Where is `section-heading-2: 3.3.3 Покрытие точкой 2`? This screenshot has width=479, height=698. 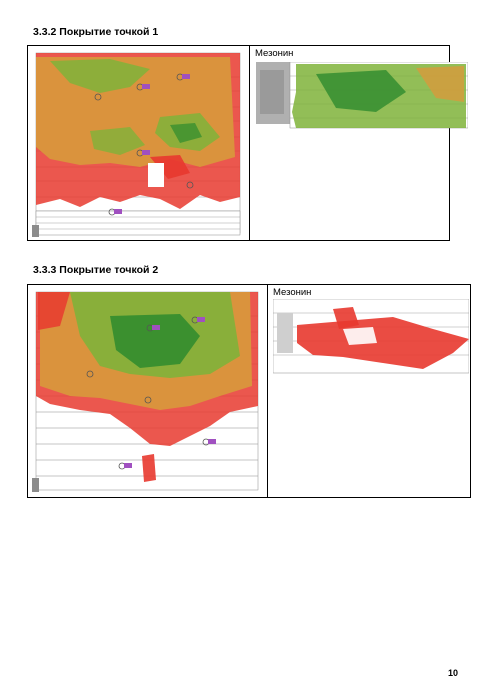 section-heading-2: 3.3.3 Покрытие точкой 2 is located at coordinates (96, 270).